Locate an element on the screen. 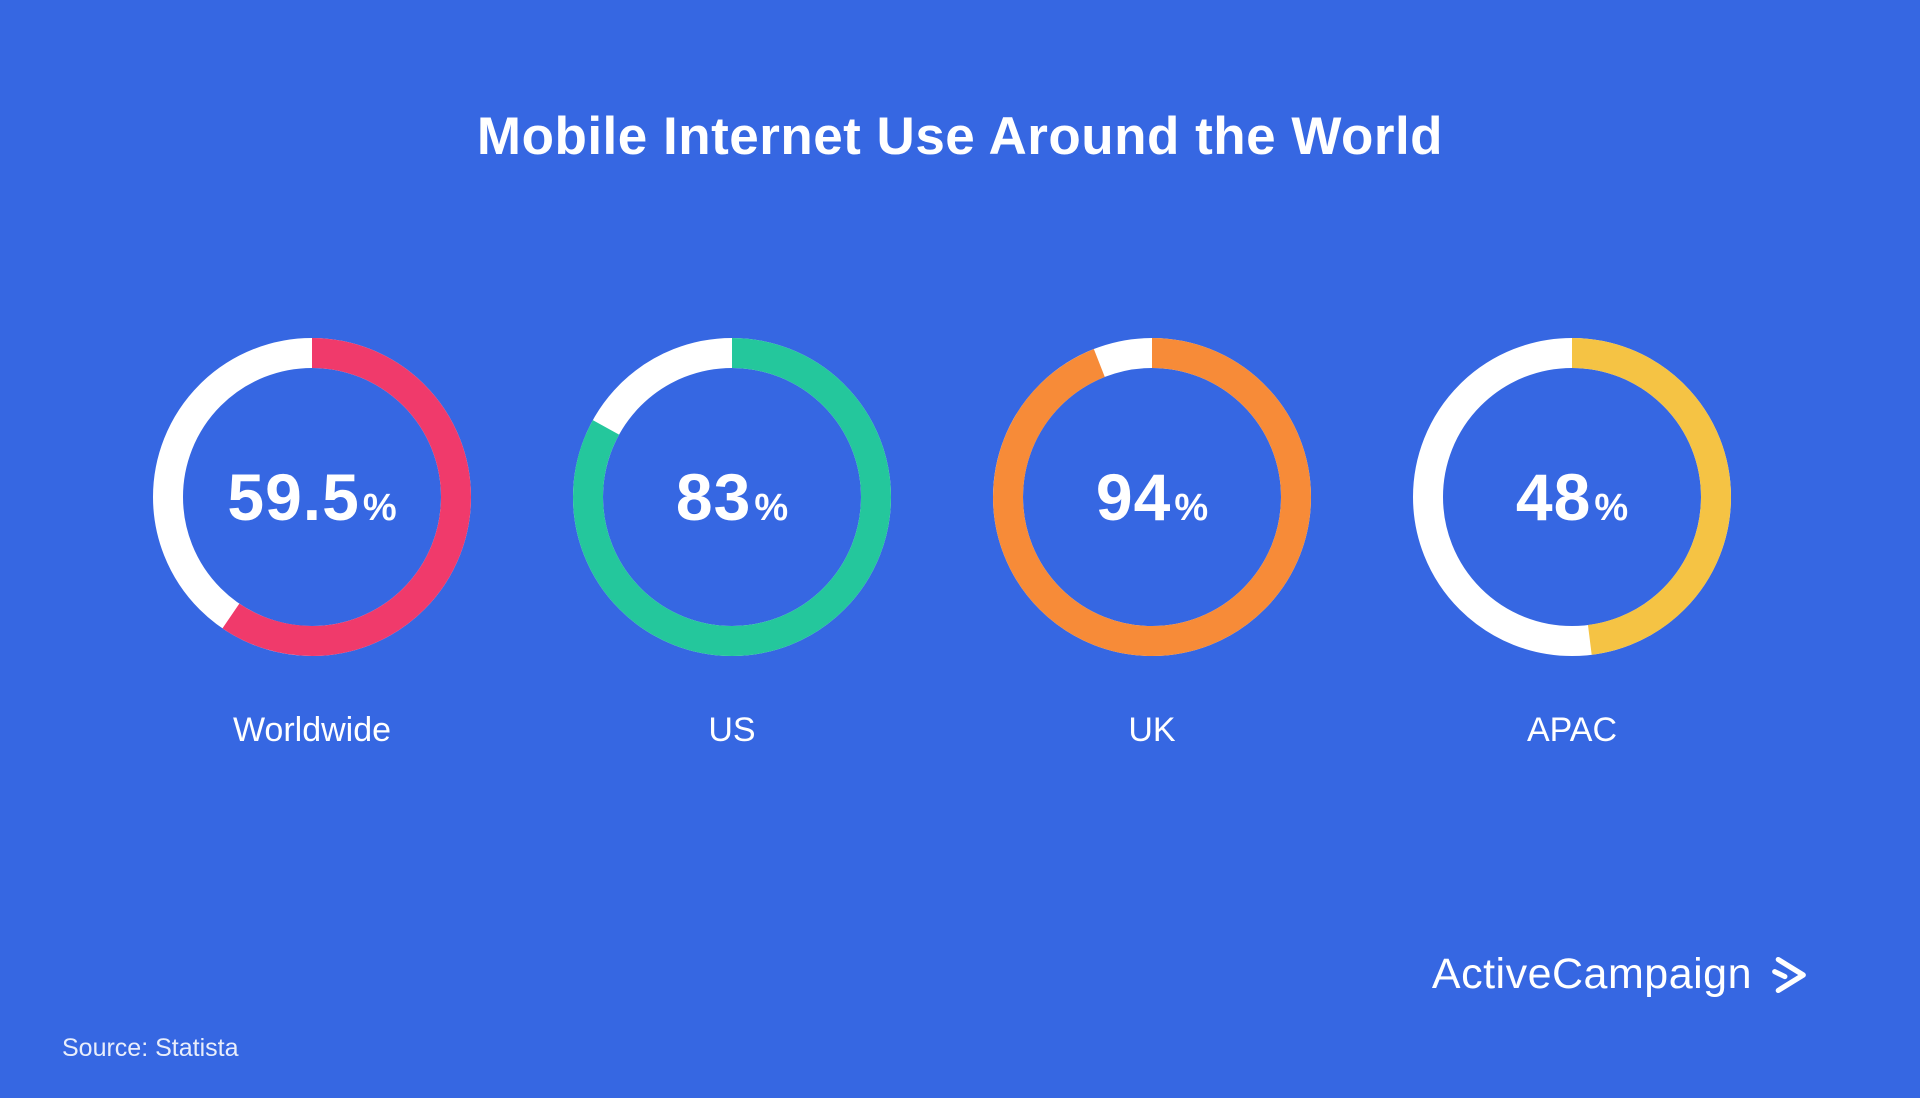  donut-chart: 83 % US is located at coordinates (732, 543).